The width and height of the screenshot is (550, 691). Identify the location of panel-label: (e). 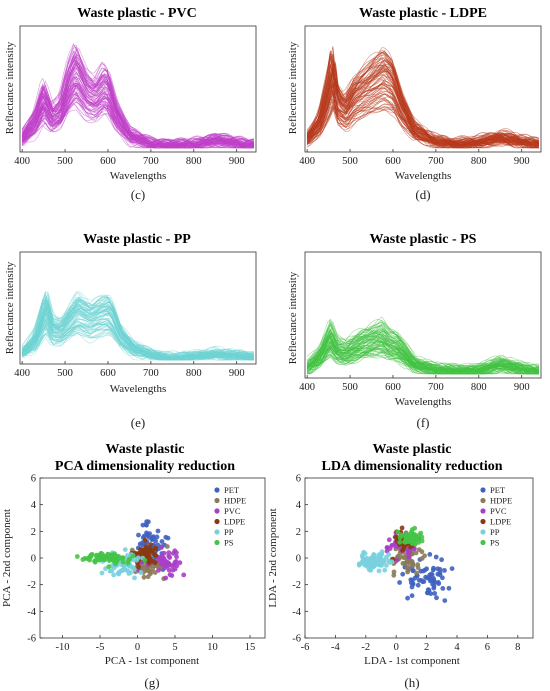
(138, 422).